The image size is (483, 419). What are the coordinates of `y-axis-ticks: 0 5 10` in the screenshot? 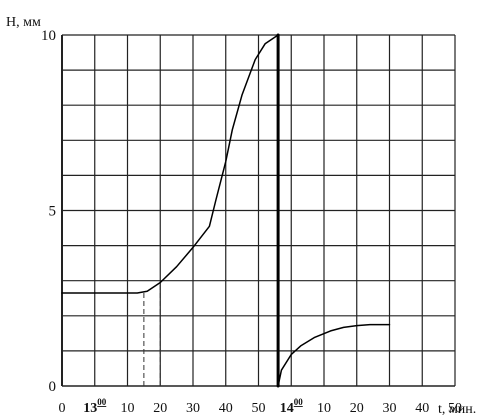 It's located at (48, 211).